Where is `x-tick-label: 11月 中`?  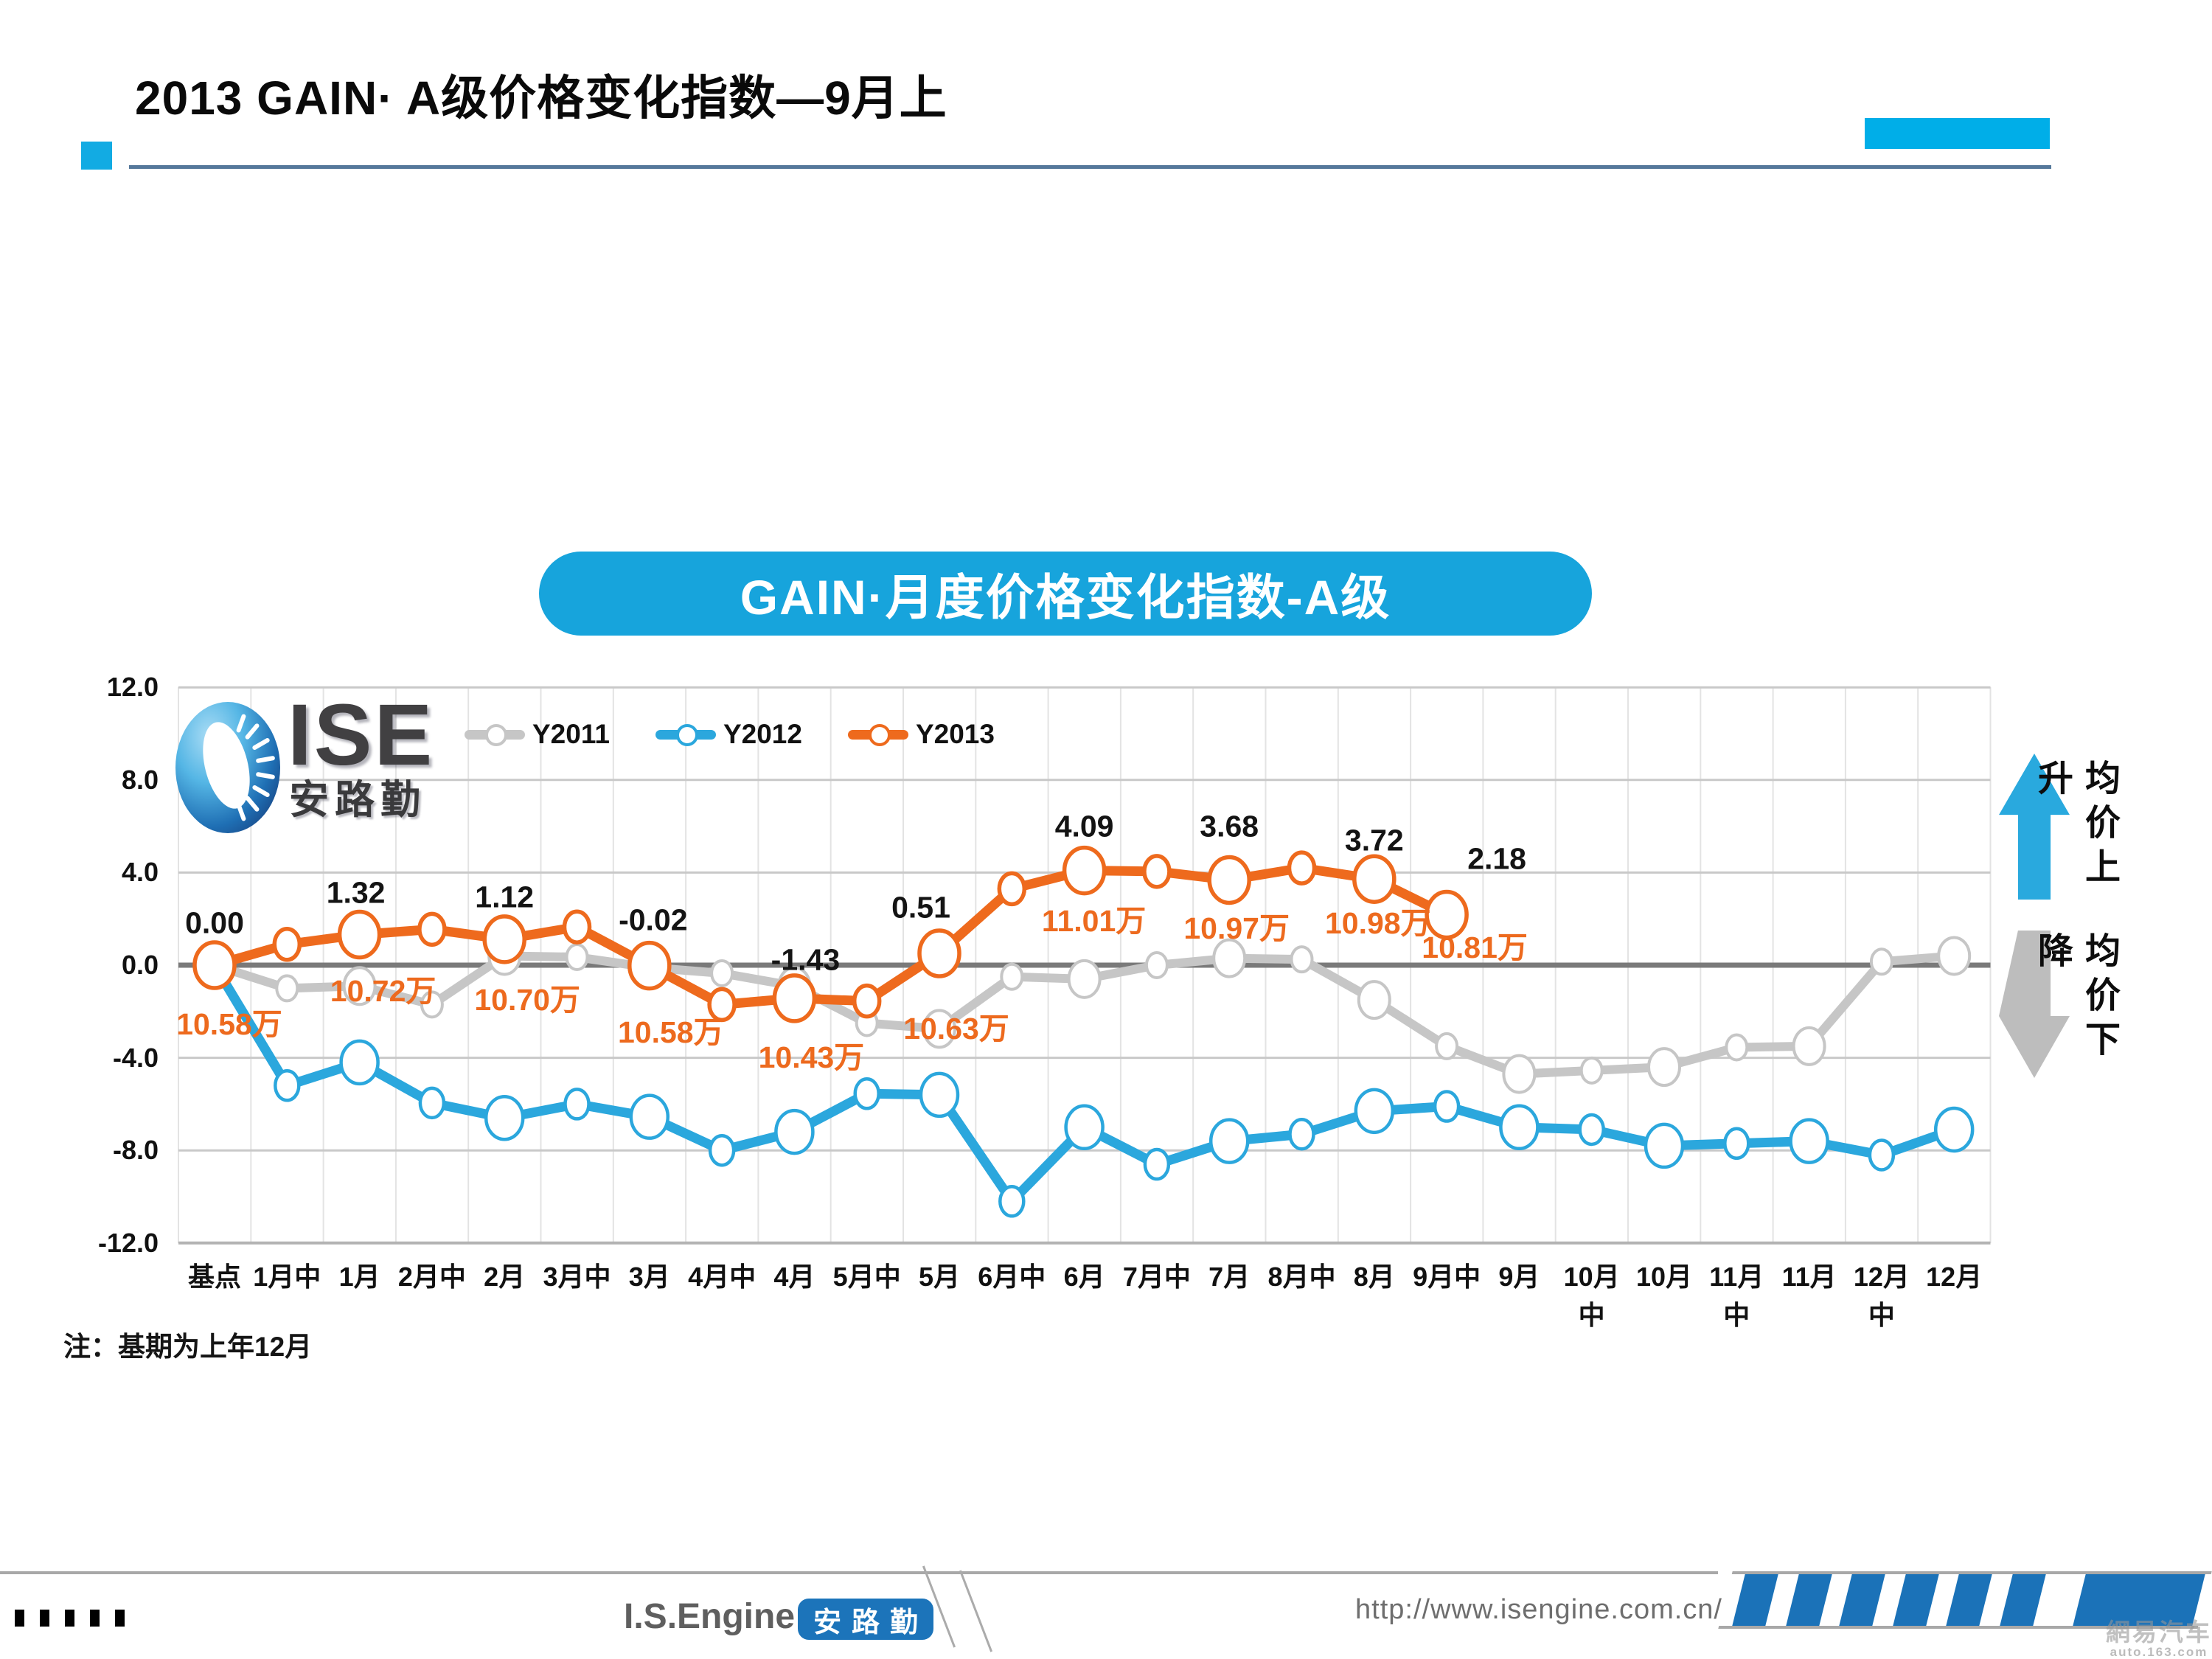
x-tick-label: 11月 中 is located at coordinates (1736, 1296).